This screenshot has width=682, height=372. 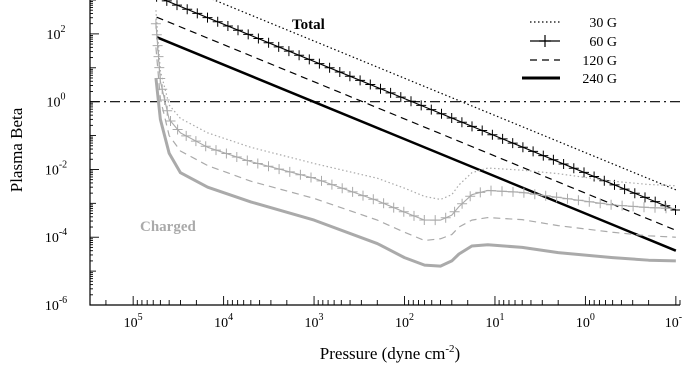 What do you see at coordinates (603, 42) in the screenshot?
I see `legend-label-60g: 60 G` at bounding box center [603, 42].